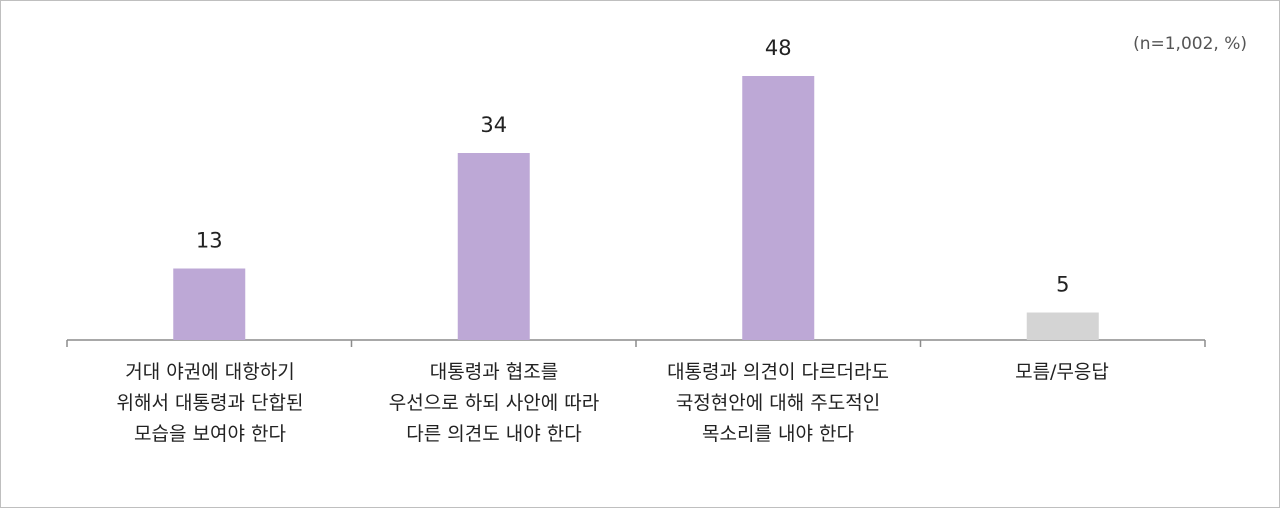  I want to click on value-label-1: 13, so click(209, 241).